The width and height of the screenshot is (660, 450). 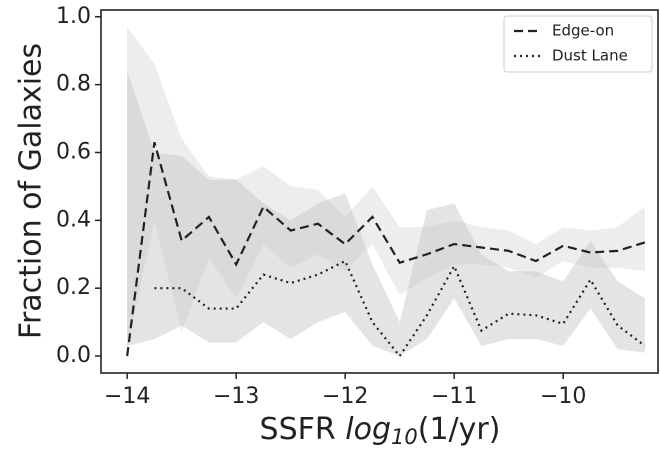 I want to click on y-axis-label: Fraction of Galaxies, so click(x=31, y=191).